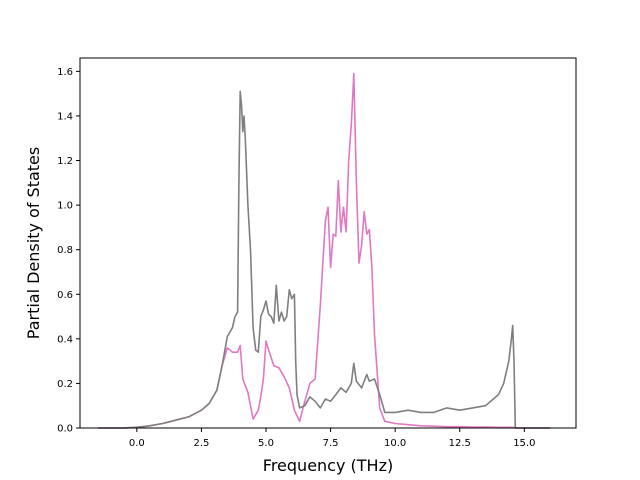 The image size is (640, 480). Describe the element at coordinates (65, 72) in the screenshot. I see `y-tick-label: 1.6` at that location.